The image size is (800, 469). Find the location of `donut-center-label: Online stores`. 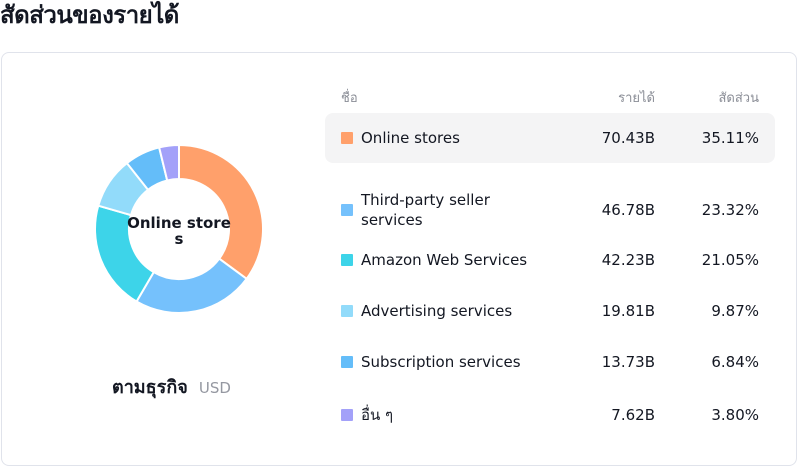

donut-center-label: Online stores is located at coordinates (179, 231).